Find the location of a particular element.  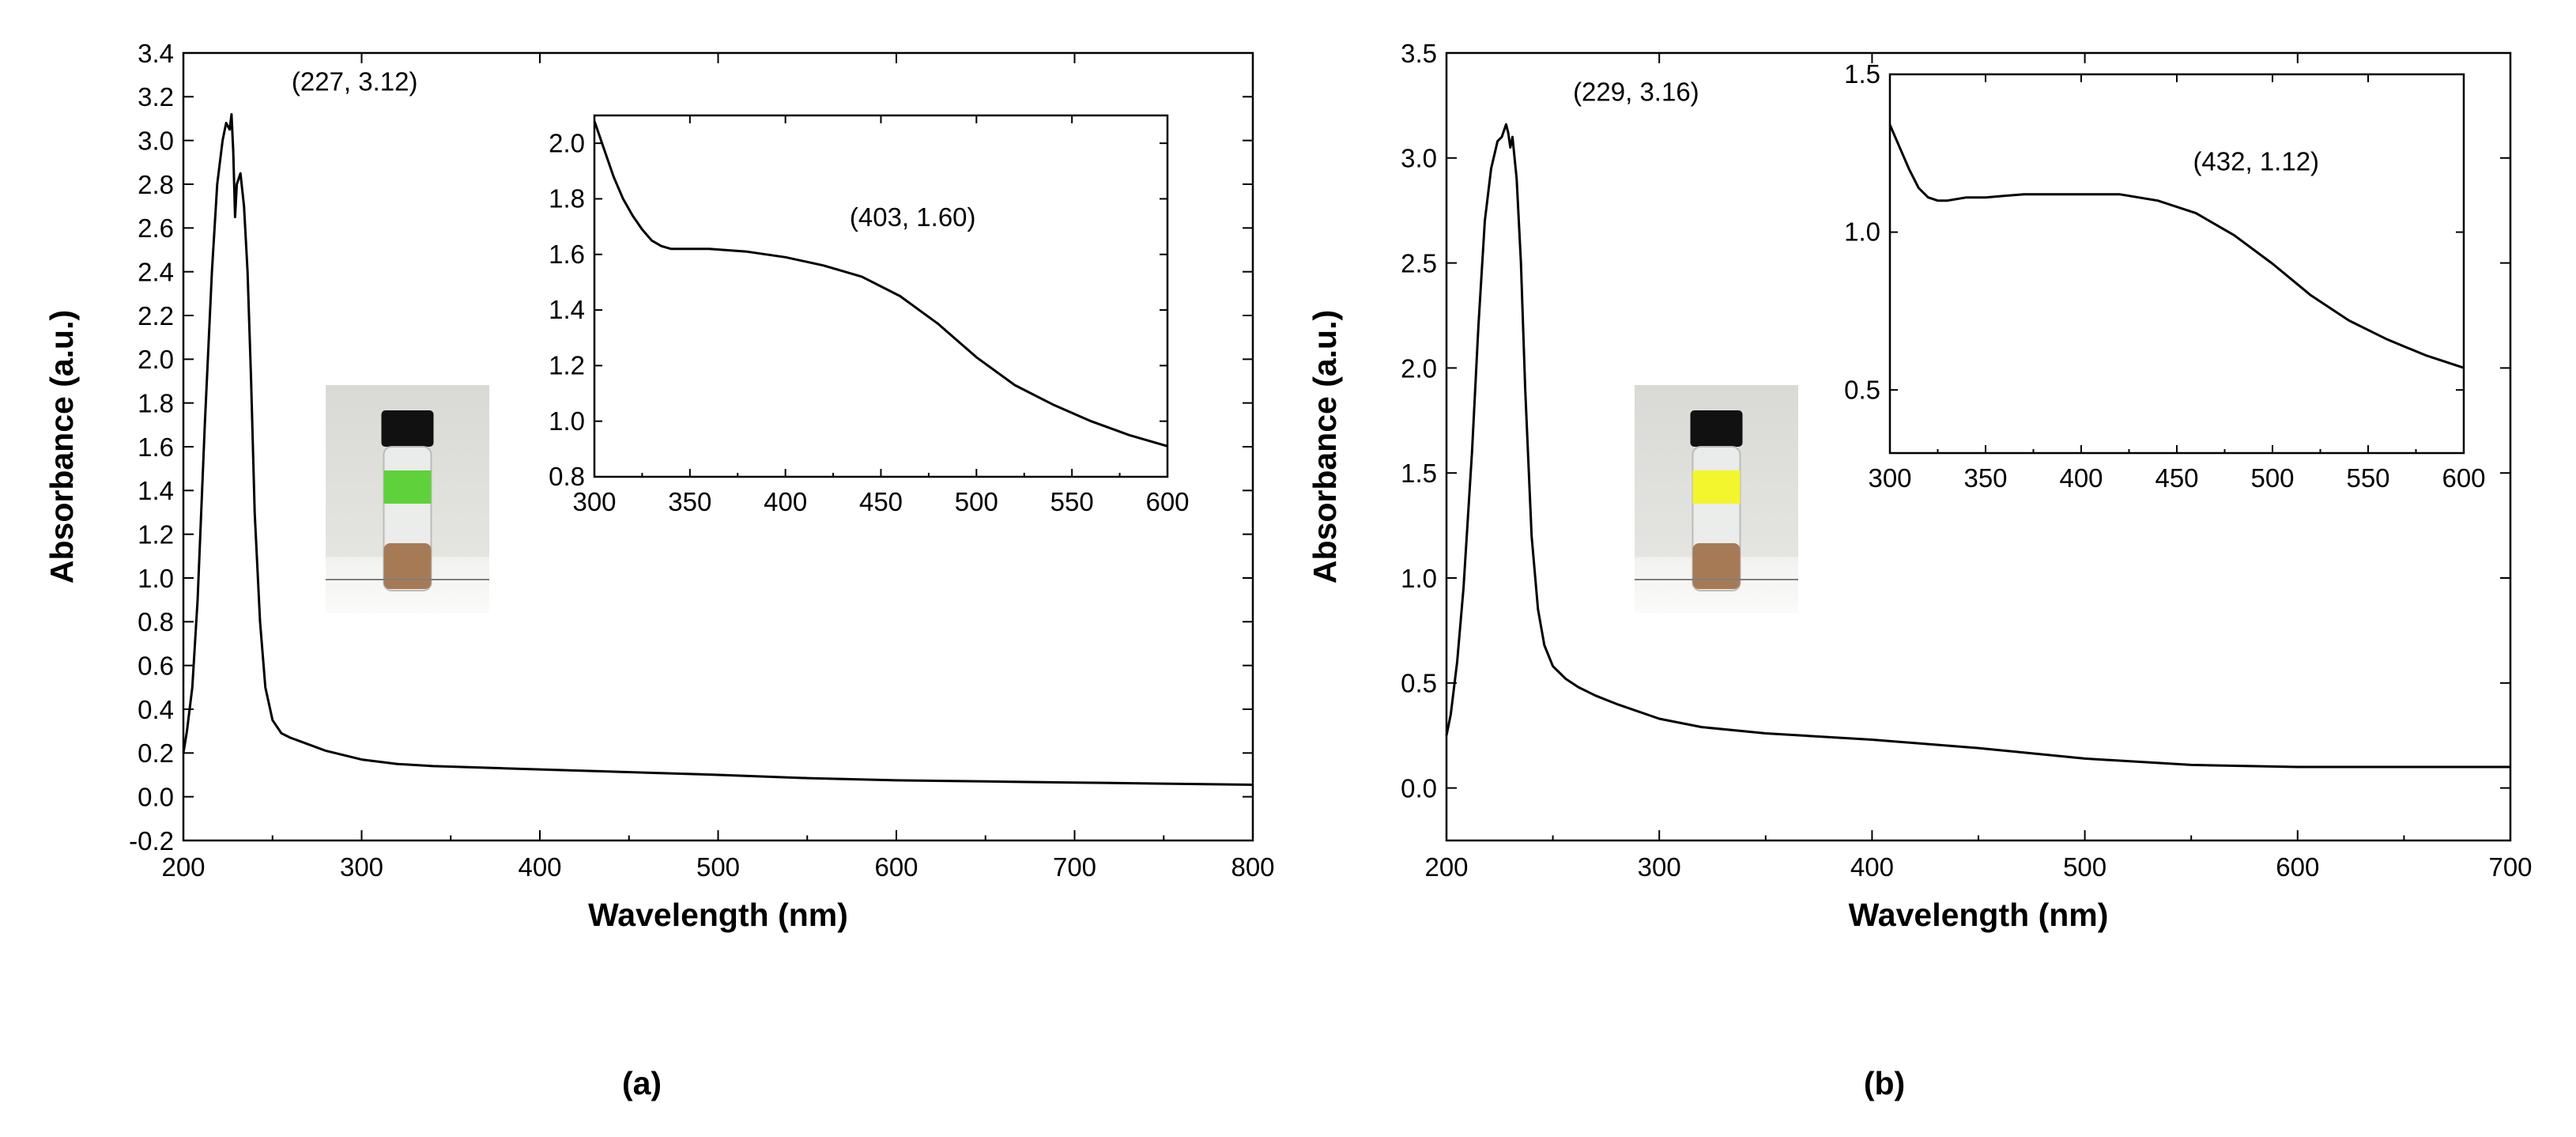

inset-y-tick-label: 1.2 is located at coordinates (567, 366).